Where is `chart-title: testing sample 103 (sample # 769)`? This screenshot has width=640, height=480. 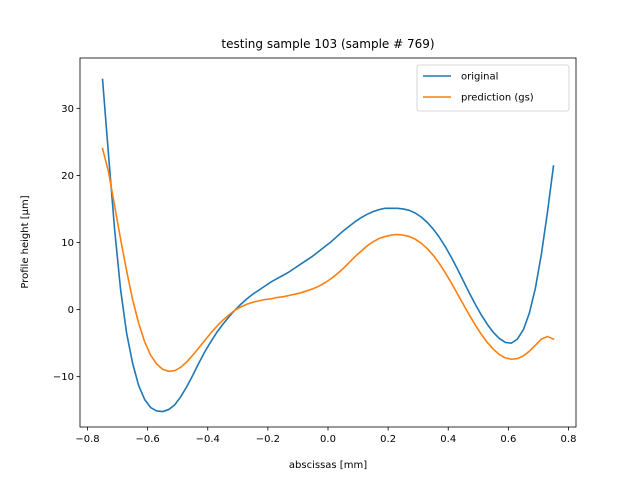 chart-title: testing sample 103 (sample # 769) is located at coordinates (327, 44).